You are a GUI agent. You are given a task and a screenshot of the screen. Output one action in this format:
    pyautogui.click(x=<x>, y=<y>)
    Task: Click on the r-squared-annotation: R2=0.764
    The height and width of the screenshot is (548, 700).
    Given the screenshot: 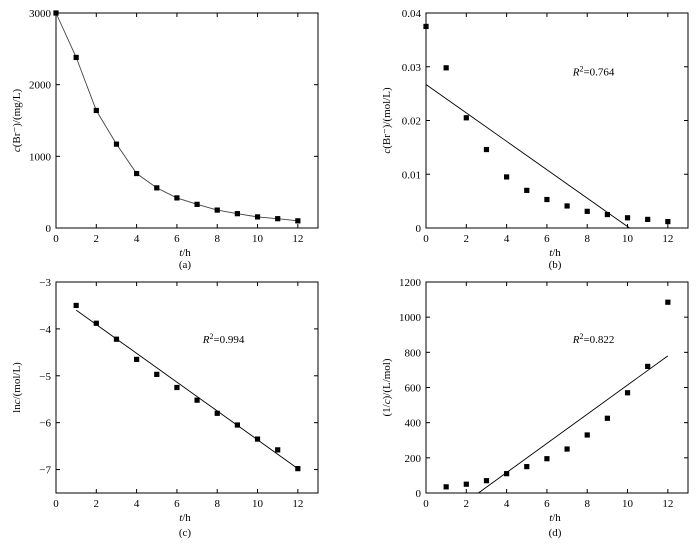 What is the action you would take?
    pyautogui.click(x=593, y=71)
    